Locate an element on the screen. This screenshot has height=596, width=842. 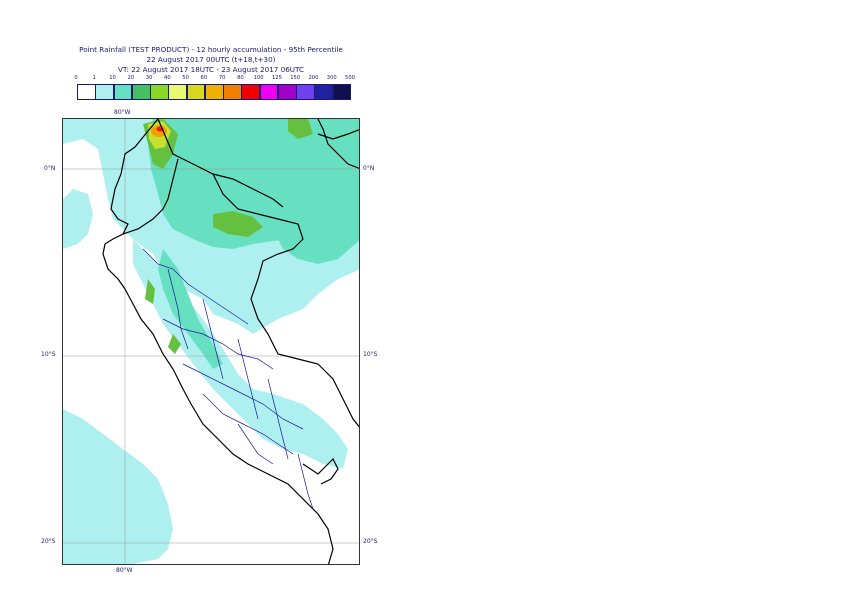
lat-label-10-left: 10°S is located at coordinates (48, 354).